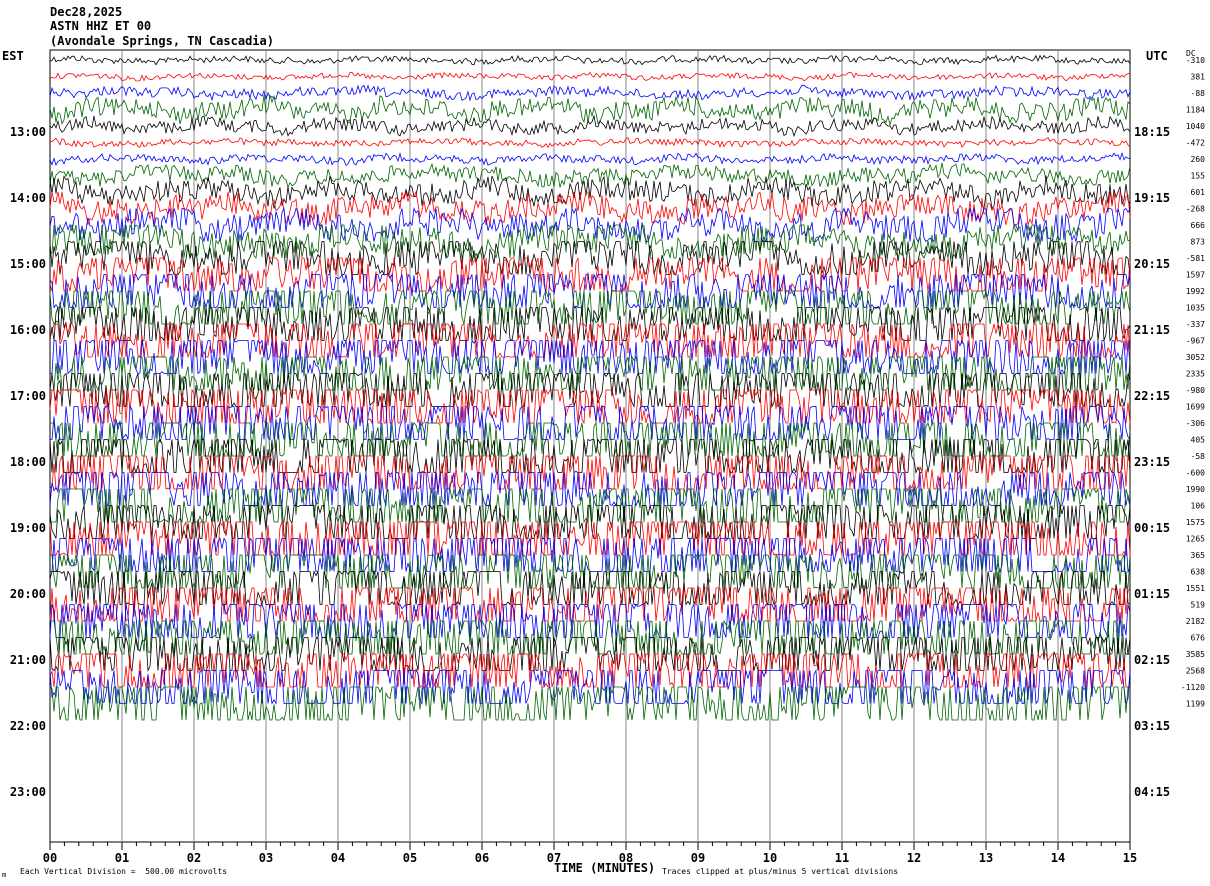 The image size is (1210, 886). What do you see at coordinates (1198, 93) in the screenshot?
I see `dc-offset-label: -88` at bounding box center [1198, 93].